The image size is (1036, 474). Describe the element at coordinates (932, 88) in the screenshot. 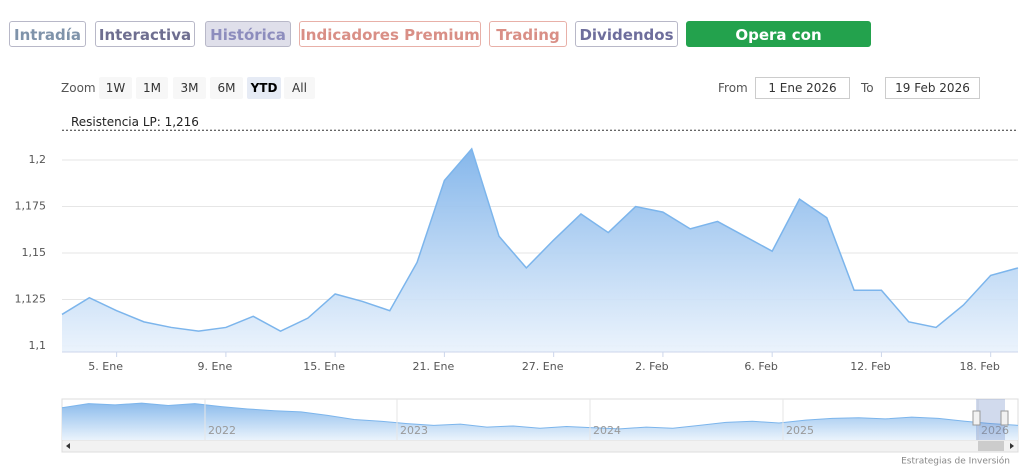

I see `to-input: 19 Feb 2026` at that location.